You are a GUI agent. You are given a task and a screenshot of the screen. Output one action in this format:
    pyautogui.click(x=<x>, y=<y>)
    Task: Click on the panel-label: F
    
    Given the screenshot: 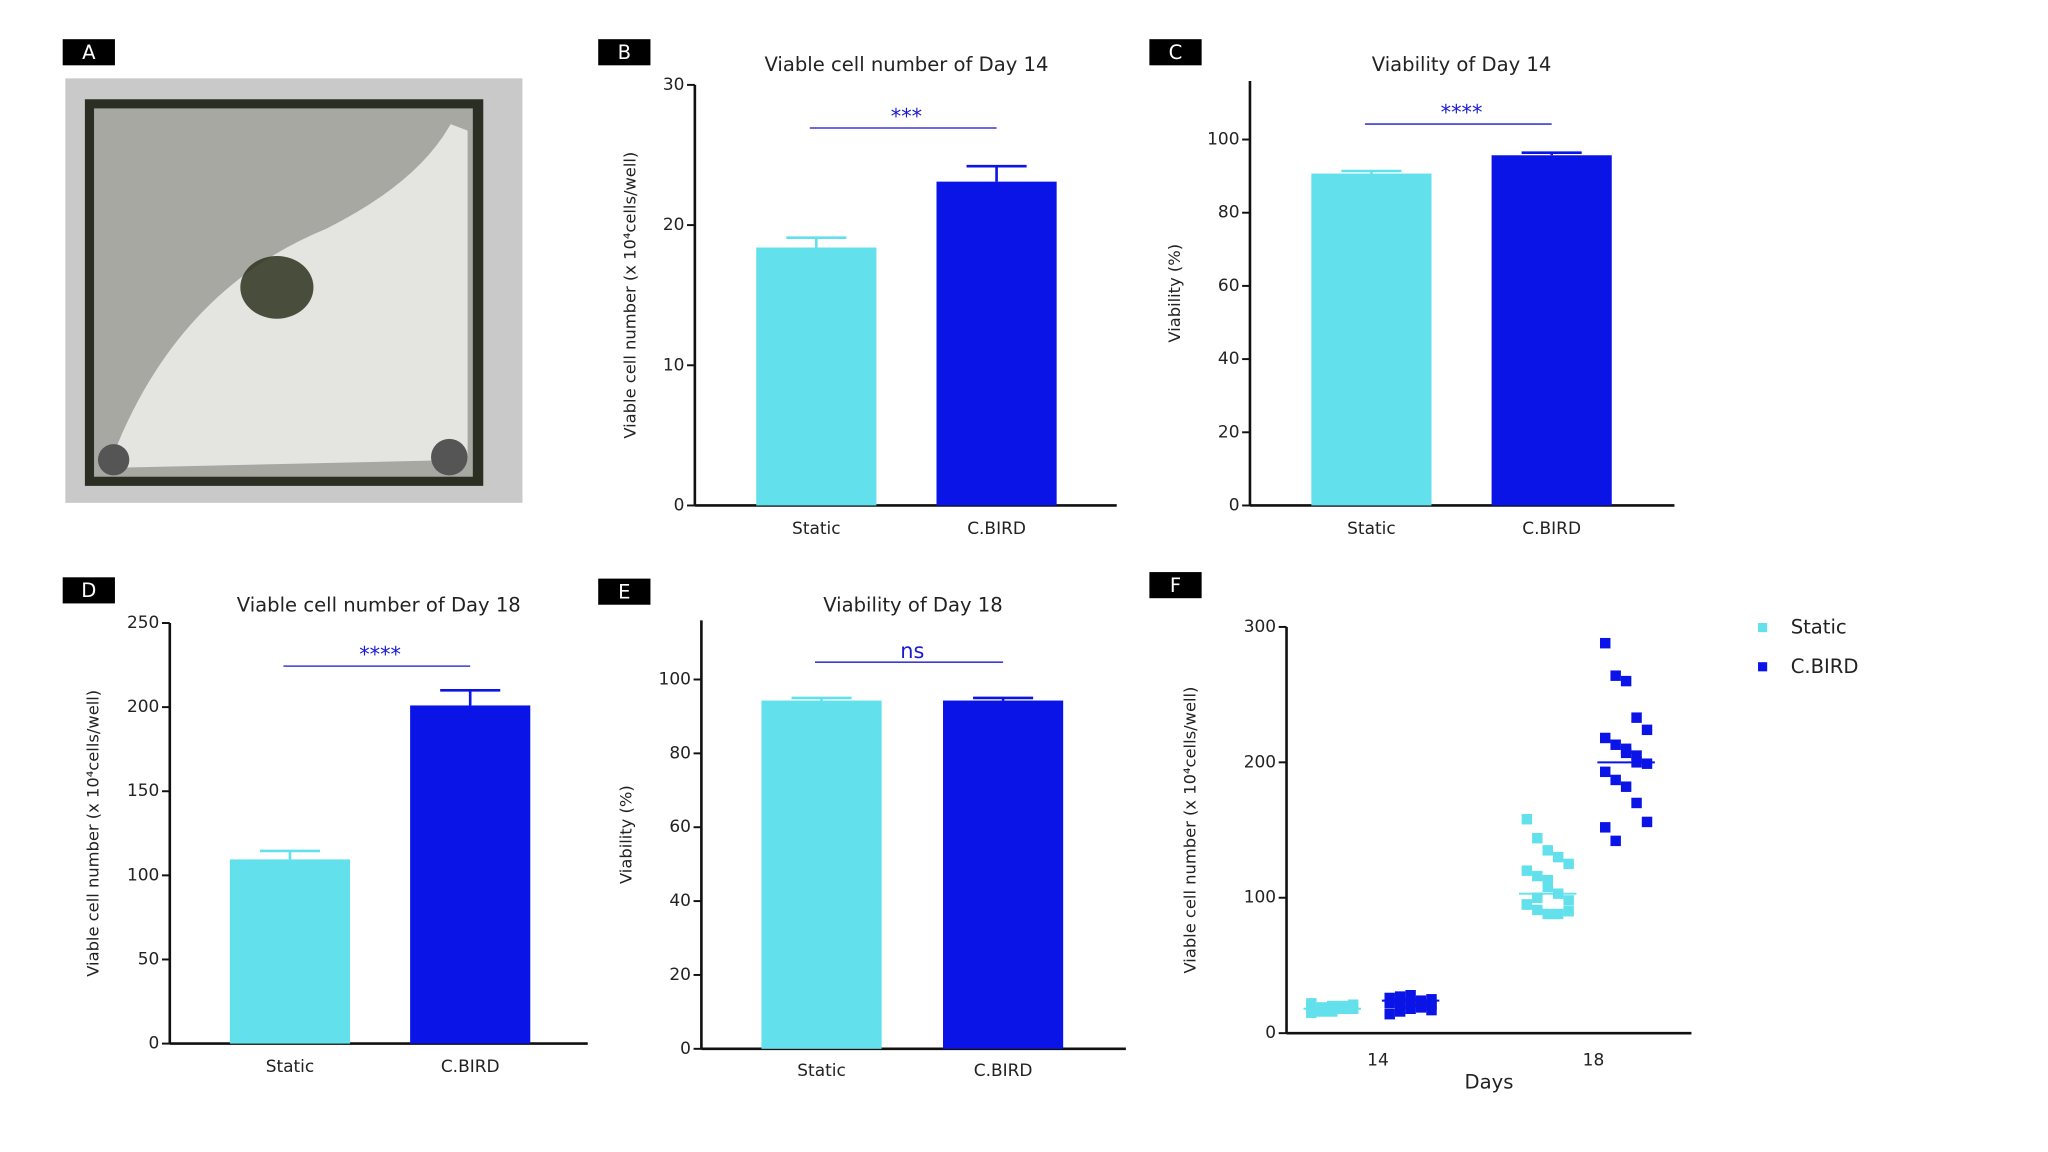 What is the action you would take?
    pyautogui.click(x=1175, y=585)
    